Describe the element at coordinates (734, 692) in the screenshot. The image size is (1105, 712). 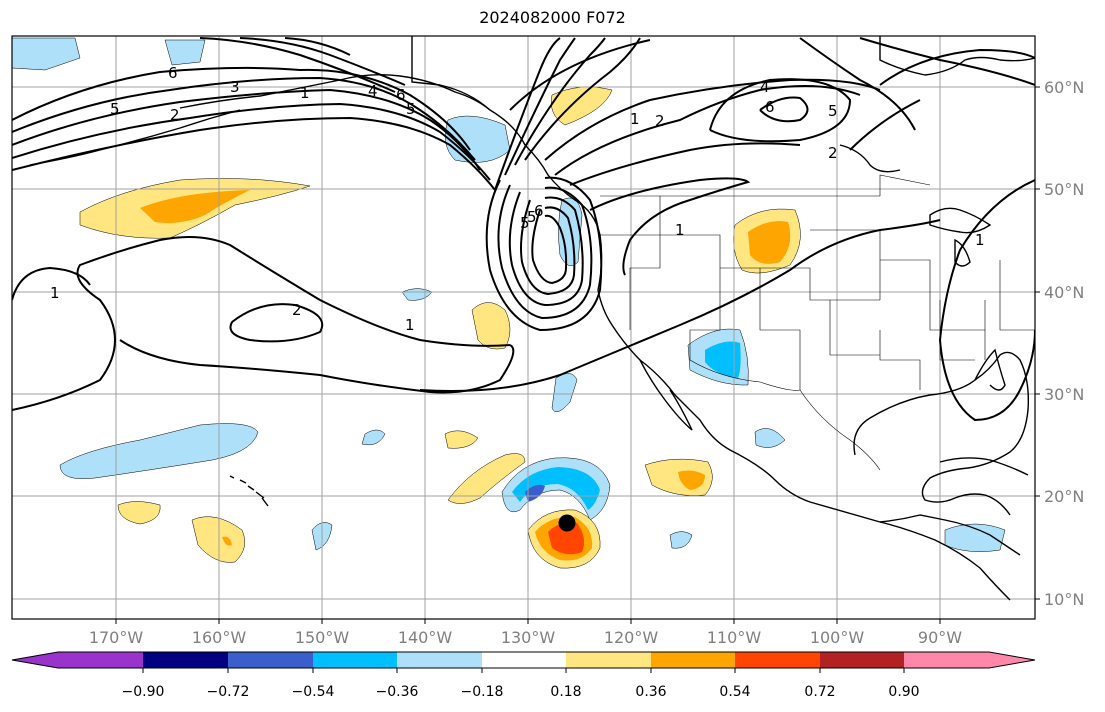
I see `colorbar-tick-label: 0.54` at that location.